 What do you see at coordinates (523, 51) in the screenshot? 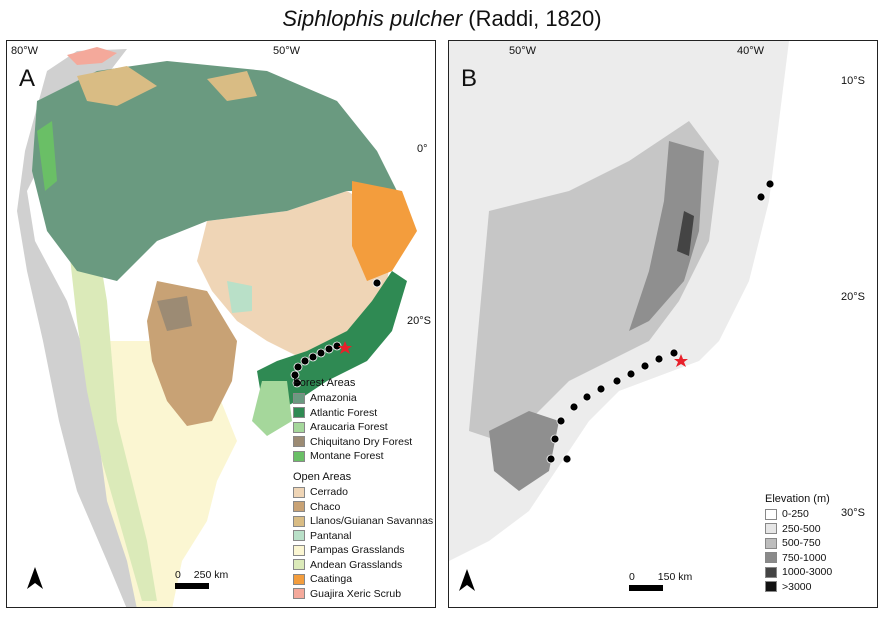
I see `tick-50w-b: 50°W` at bounding box center [523, 51].